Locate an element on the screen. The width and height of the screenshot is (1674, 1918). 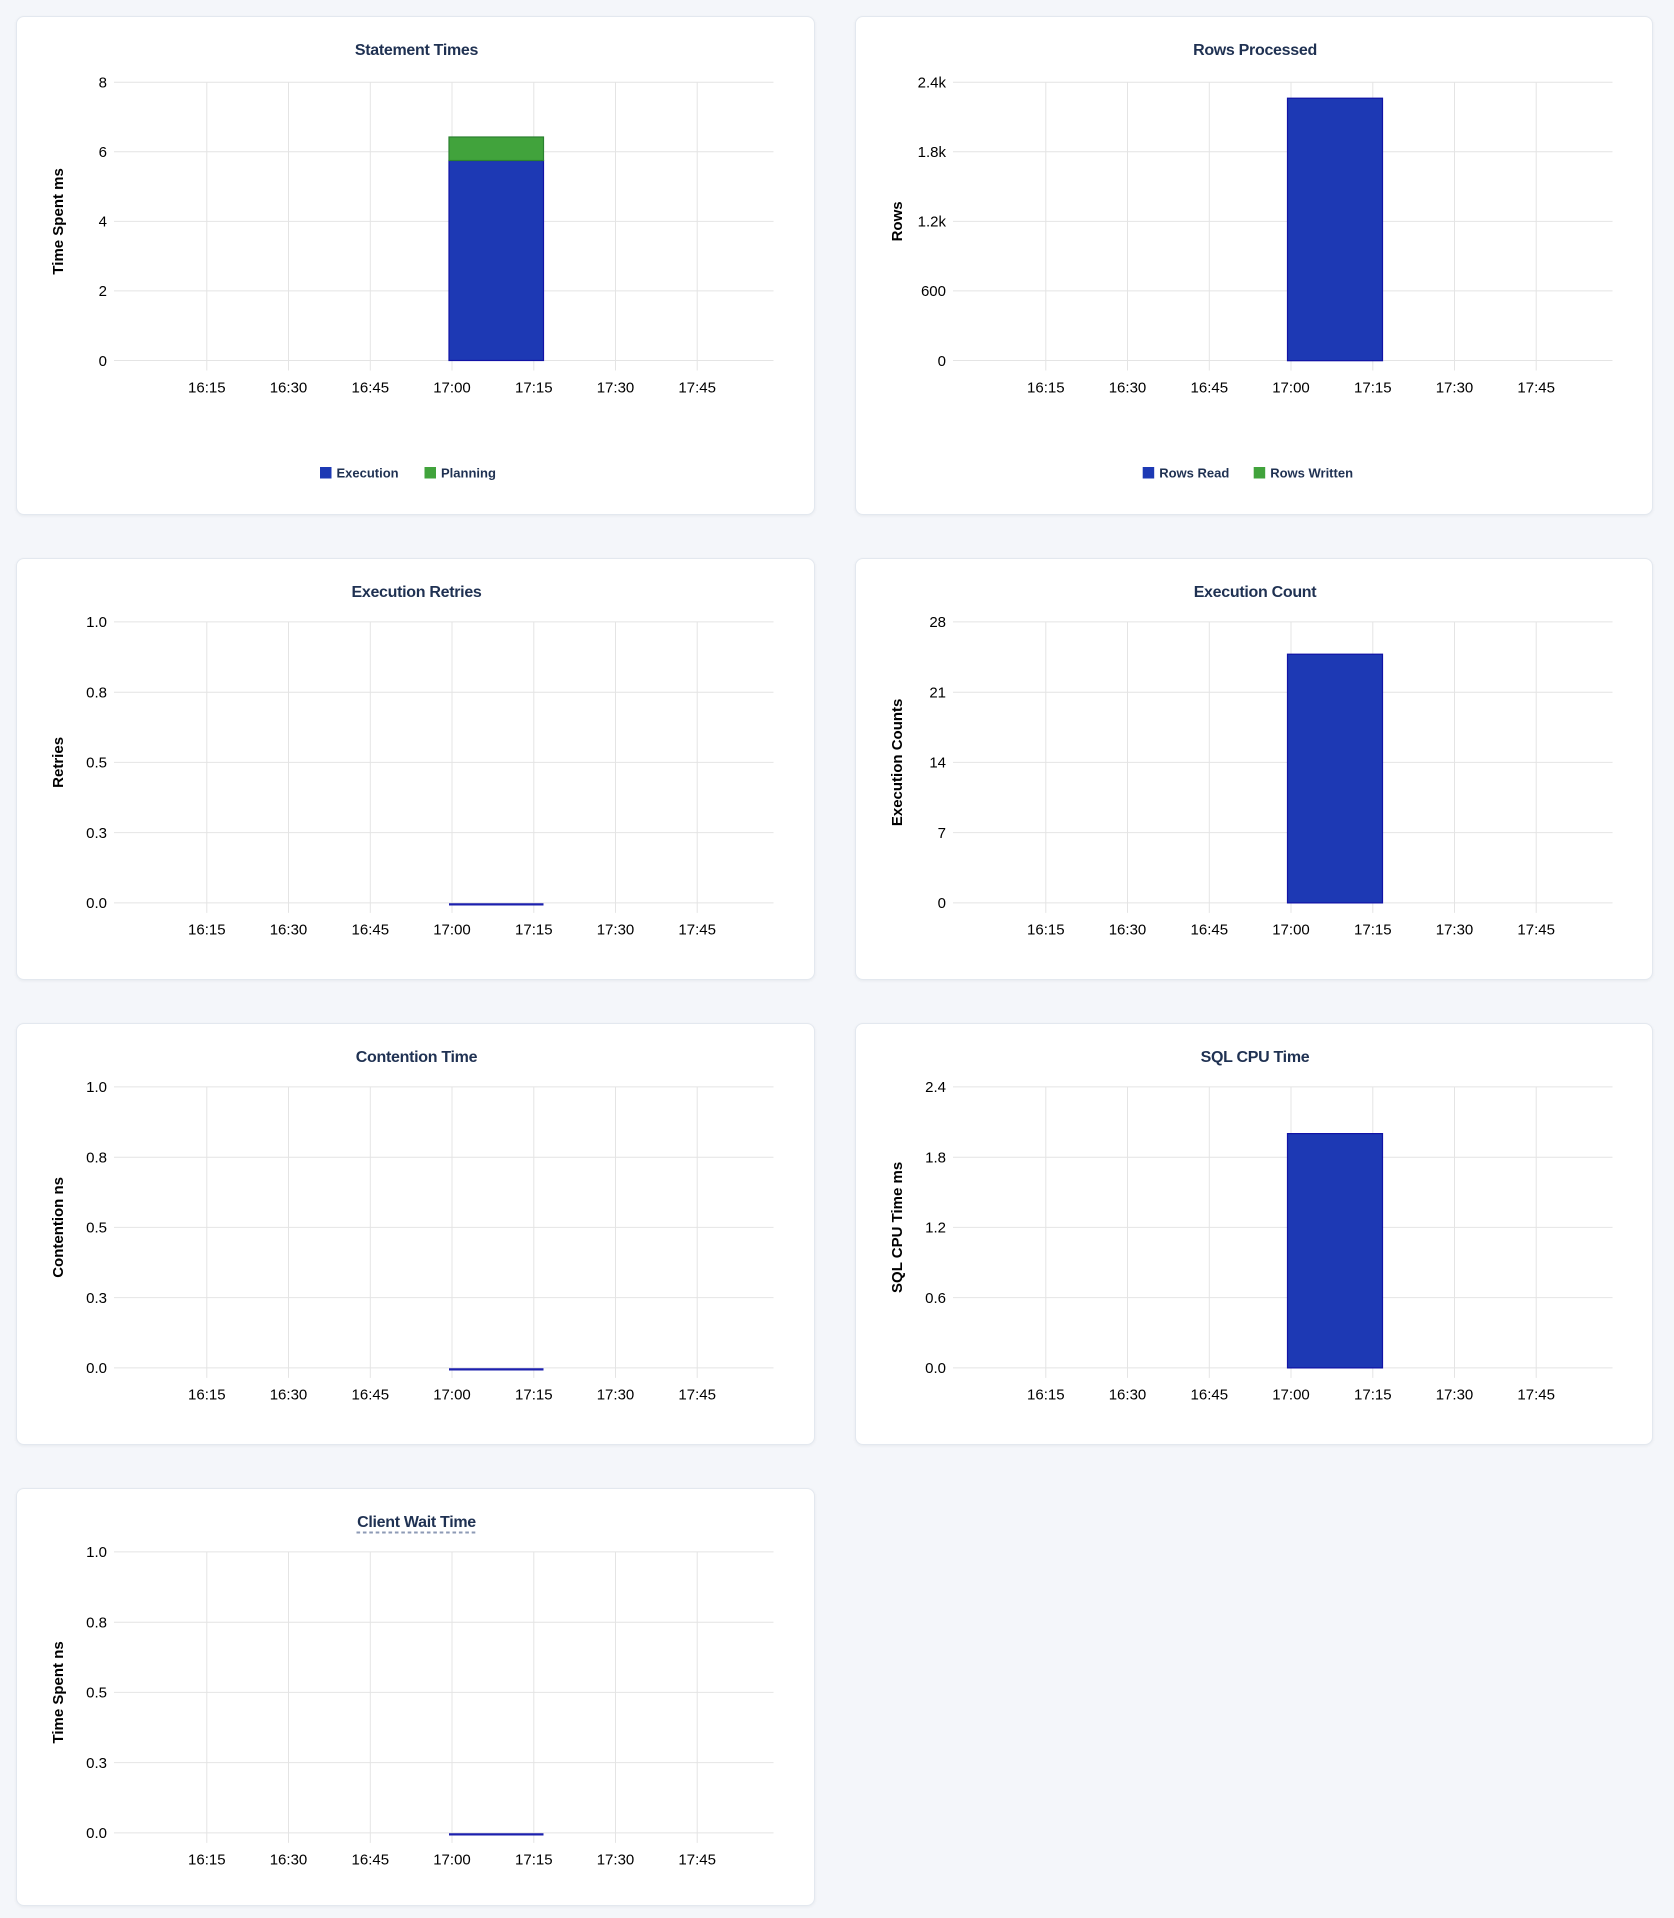
svg-text: 28 is located at coordinates (937, 622).